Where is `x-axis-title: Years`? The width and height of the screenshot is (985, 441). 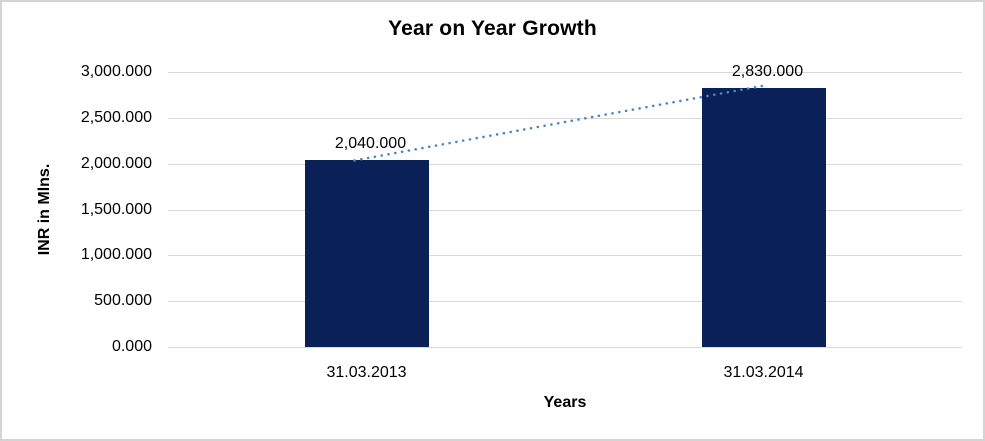
x-axis-title: Years is located at coordinates (565, 402).